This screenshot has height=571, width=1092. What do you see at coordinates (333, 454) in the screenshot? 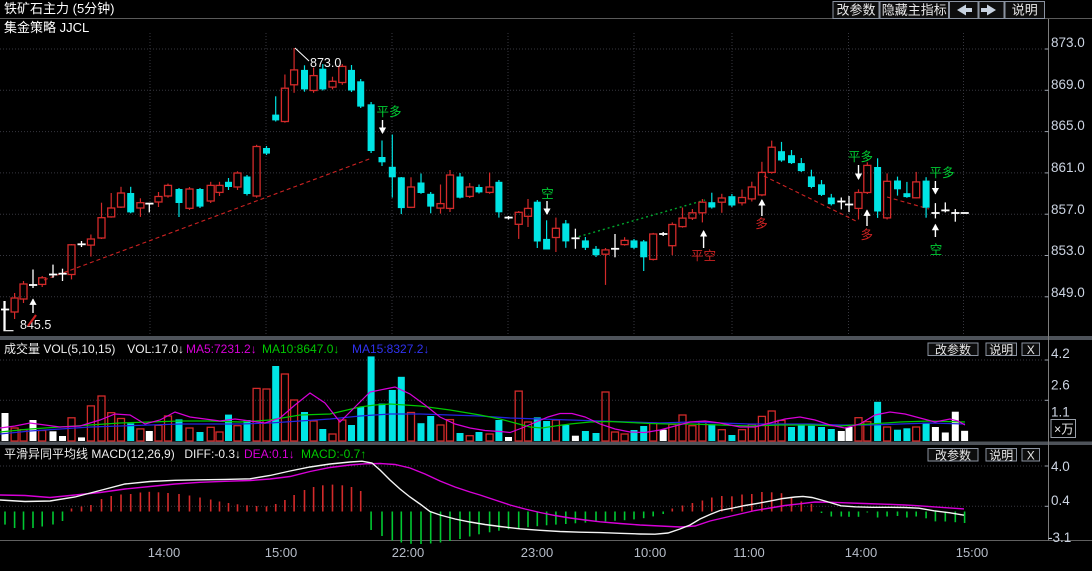
I see `svg-text: MACD:-0.7↑` at bounding box center [333, 454].